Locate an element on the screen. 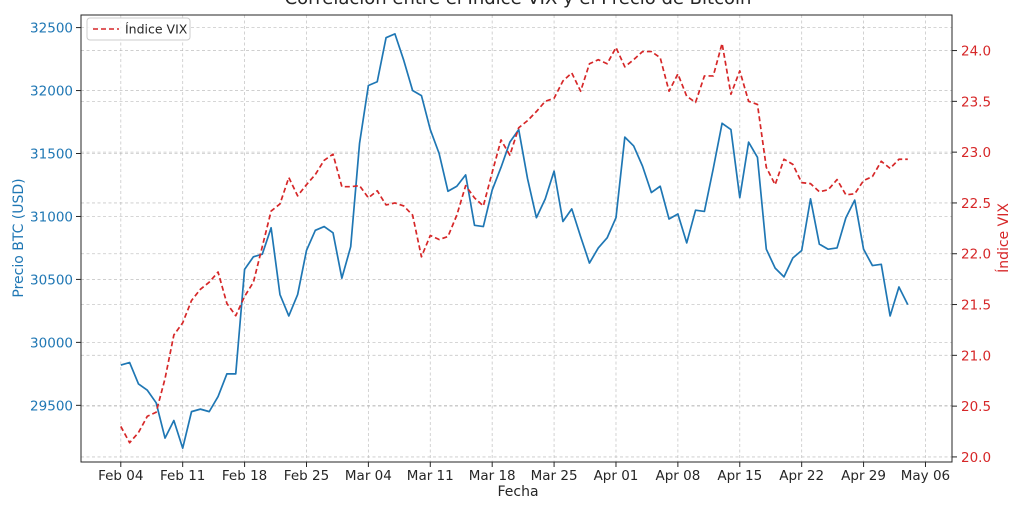 This screenshot has height=512, width=1024. x-tick-label: Feb 11 is located at coordinates (182, 476).